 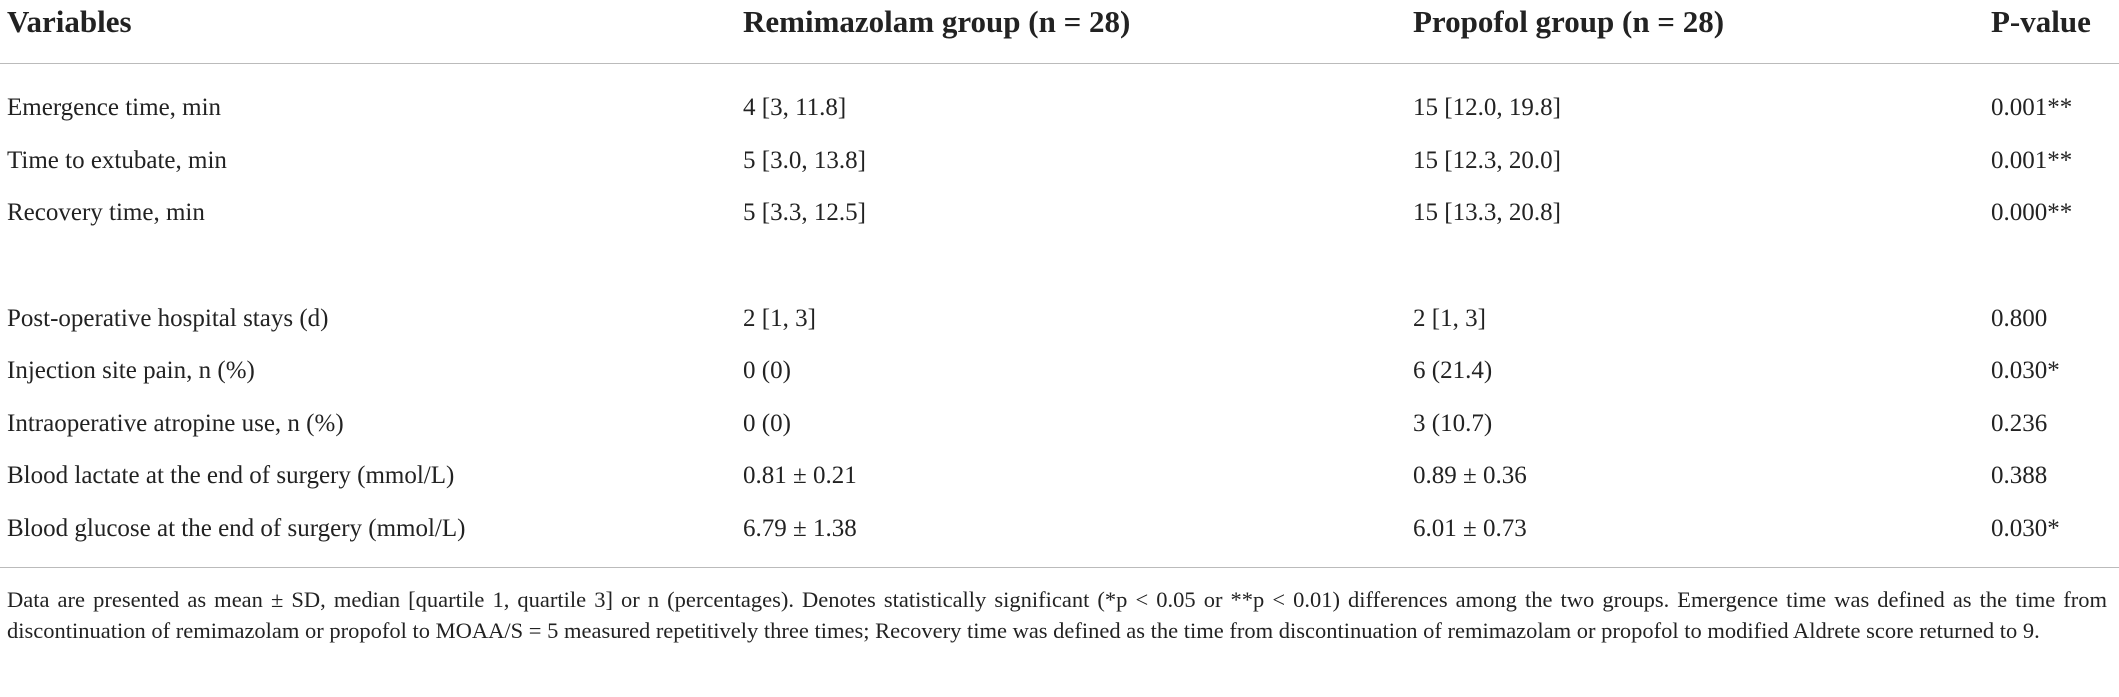 I want to click on cell-value: 15 [13.3, 20.8], so click(x=1487, y=212).